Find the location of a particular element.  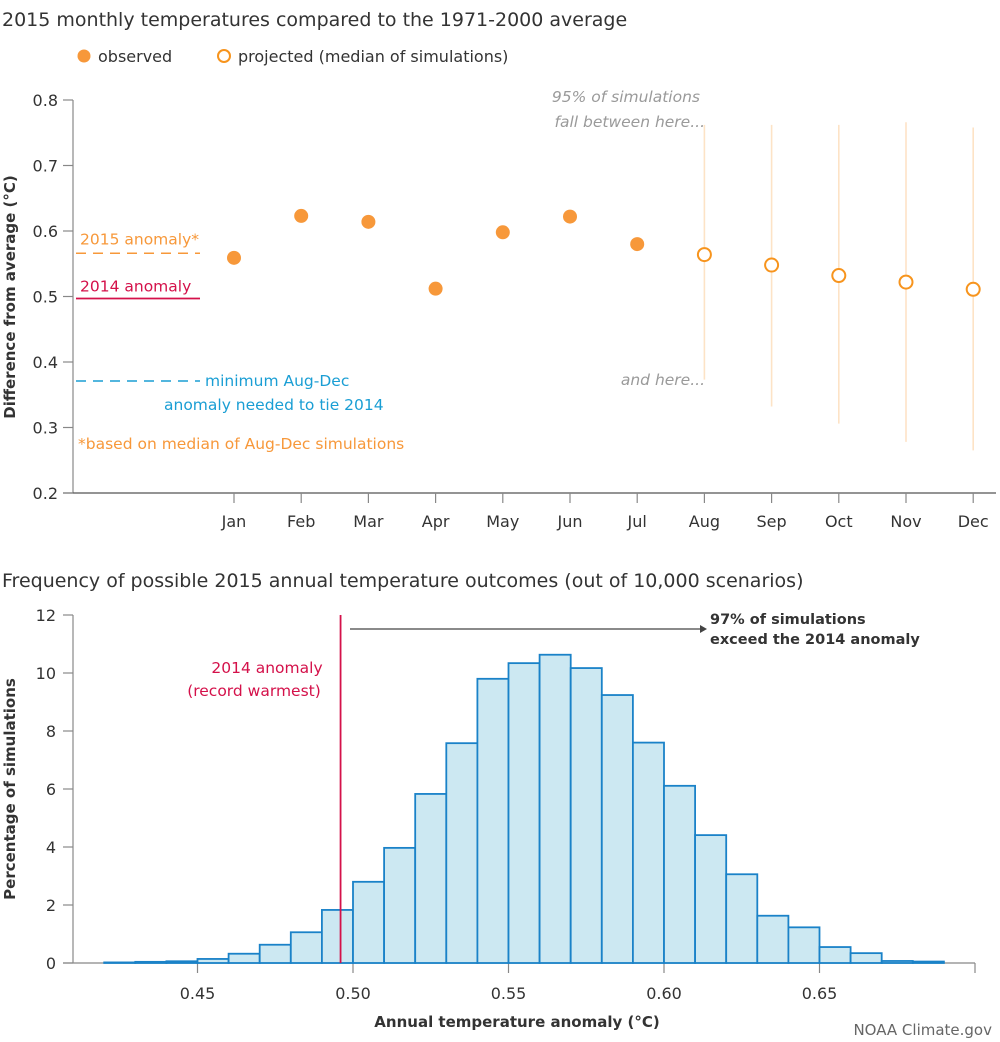

x-tick-label: May is located at coordinates (502, 521).